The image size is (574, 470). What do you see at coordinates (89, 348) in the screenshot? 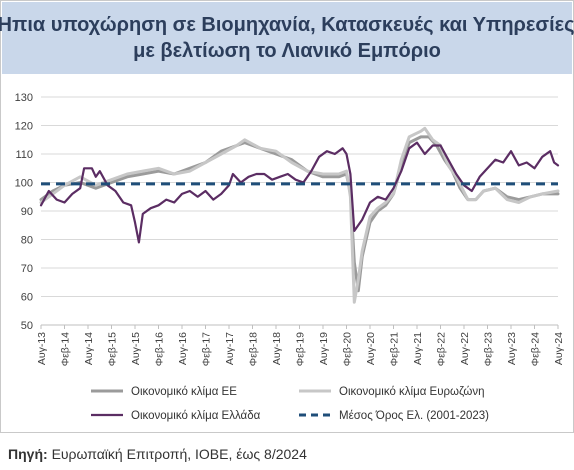
I see `x-tick-label: Αυγ-14` at bounding box center [89, 348].